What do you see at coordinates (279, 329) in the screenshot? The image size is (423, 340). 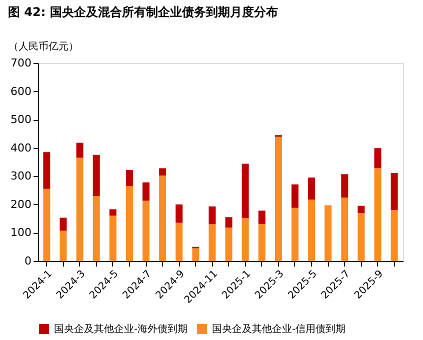 I see `legend-label: 国央企及其他企业-信用债到期` at bounding box center [279, 329].